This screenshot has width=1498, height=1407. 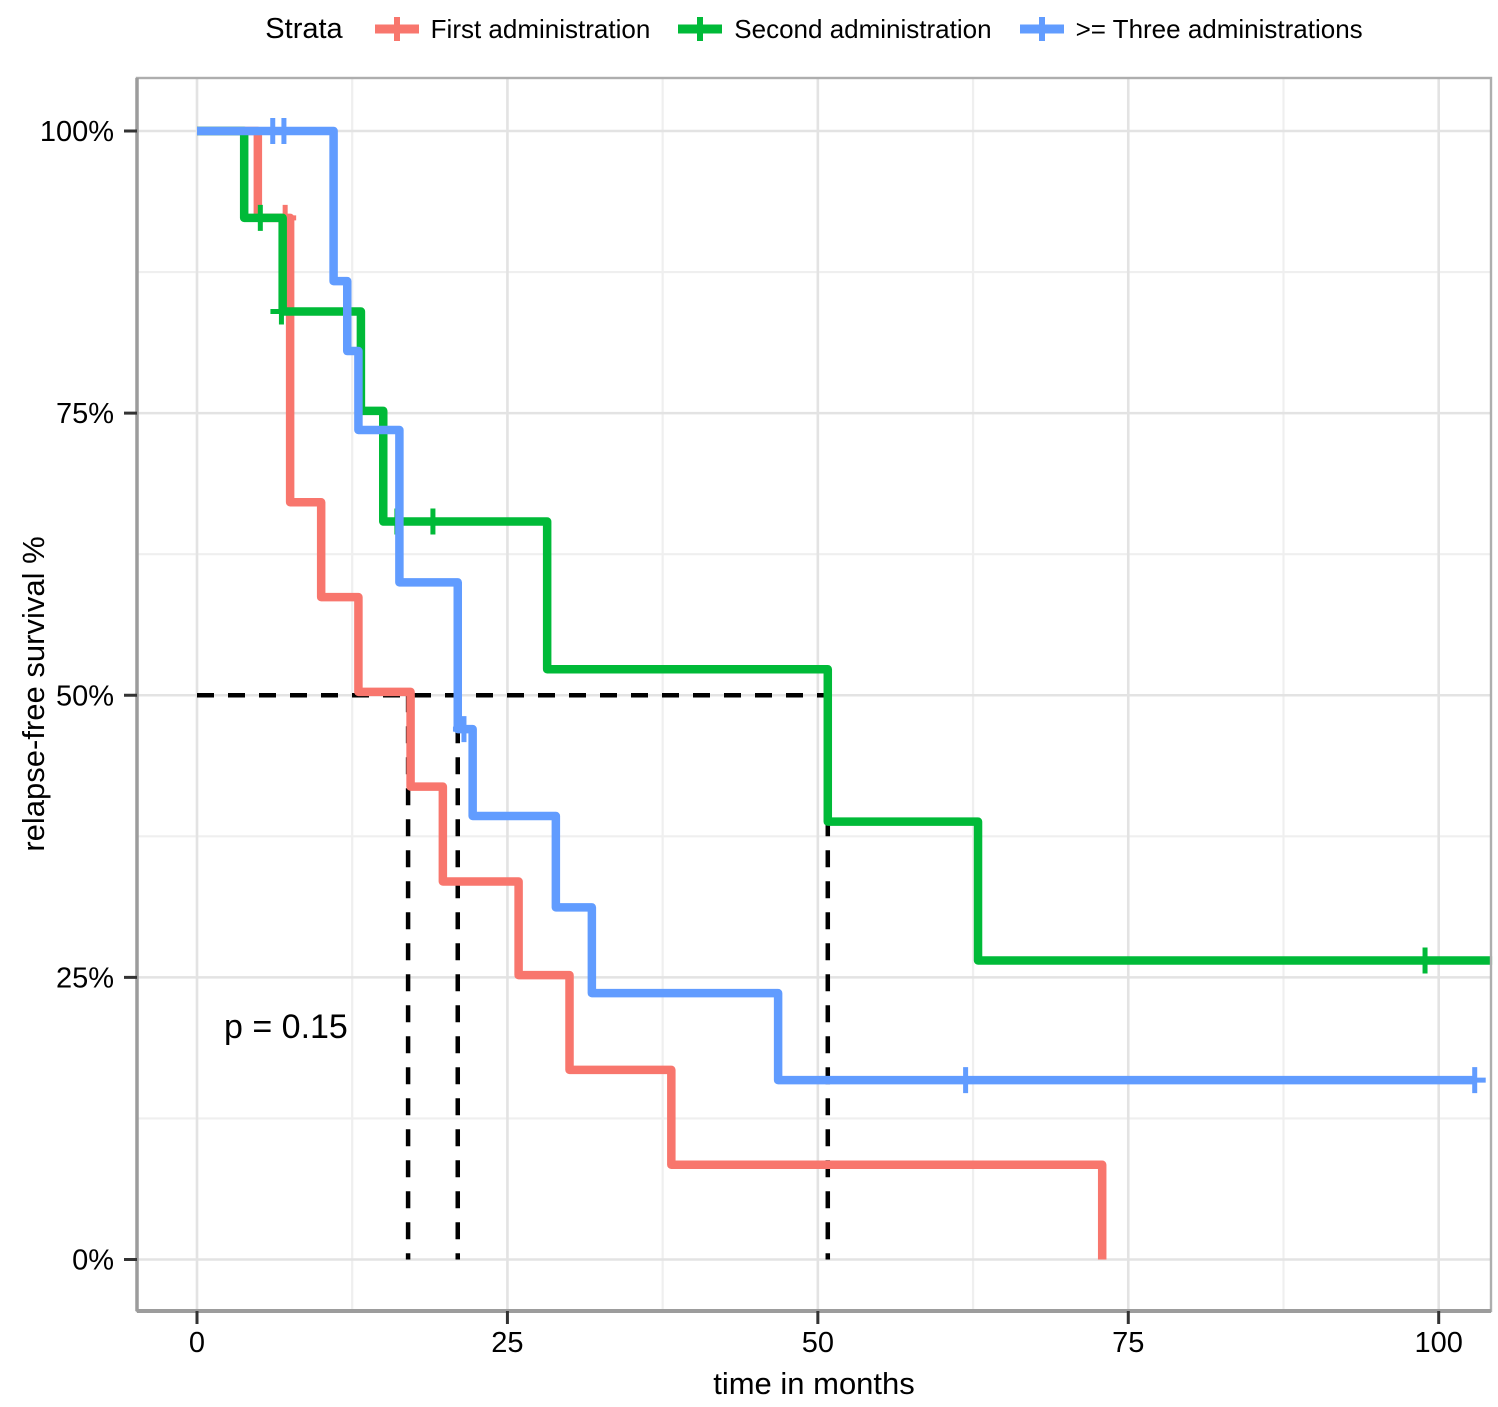 I want to click on p-value-label: p = 0.15, so click(x=286, y=1027).